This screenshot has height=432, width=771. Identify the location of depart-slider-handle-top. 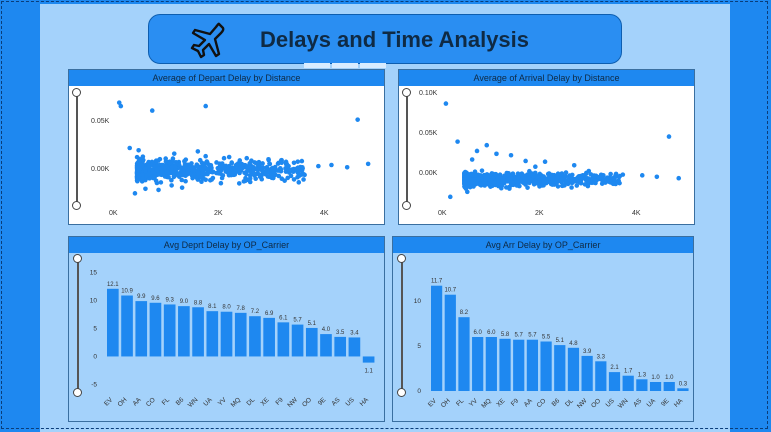
(76, 92).